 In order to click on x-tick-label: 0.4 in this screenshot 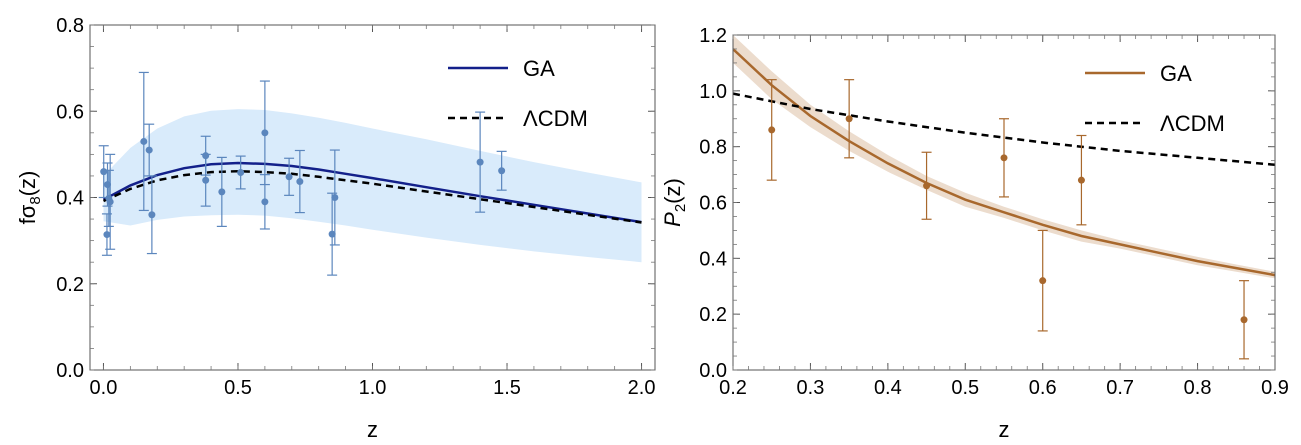, I will do `click(888, 388)`.